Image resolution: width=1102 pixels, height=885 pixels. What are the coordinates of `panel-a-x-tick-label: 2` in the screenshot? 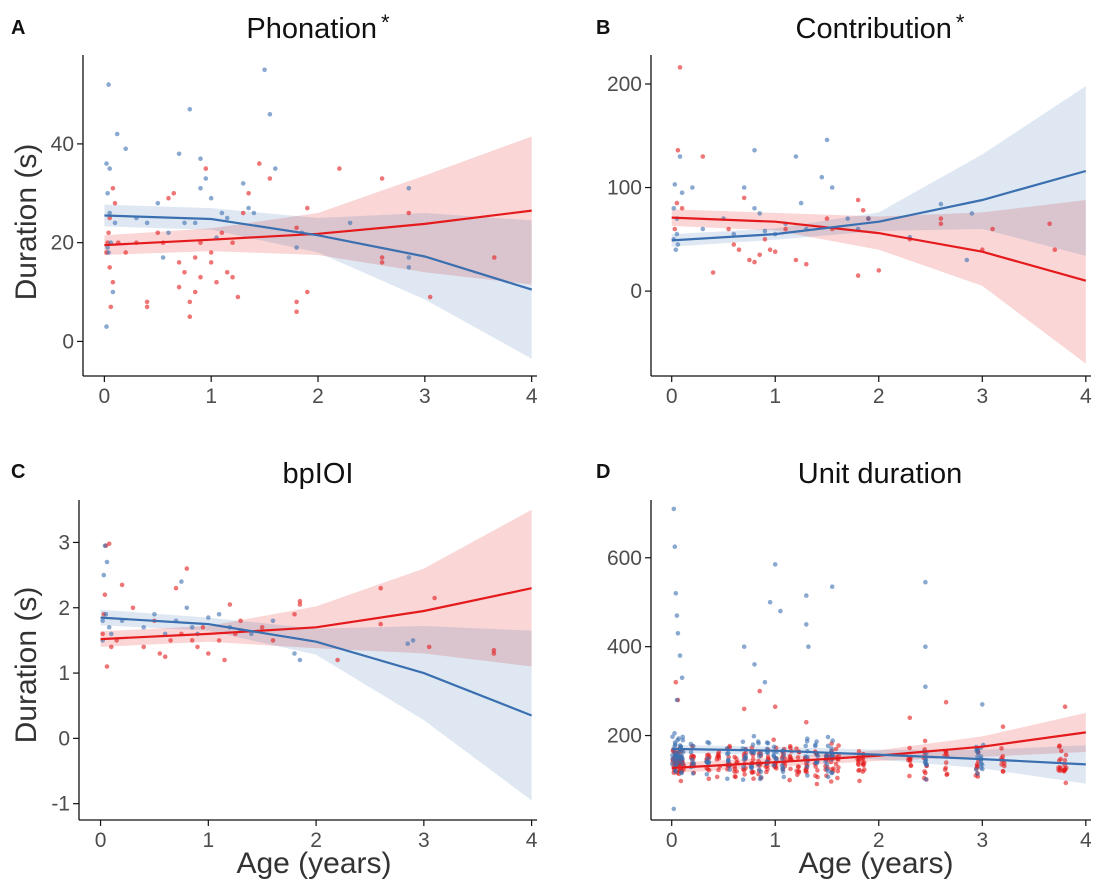 It's located at (318, 396).